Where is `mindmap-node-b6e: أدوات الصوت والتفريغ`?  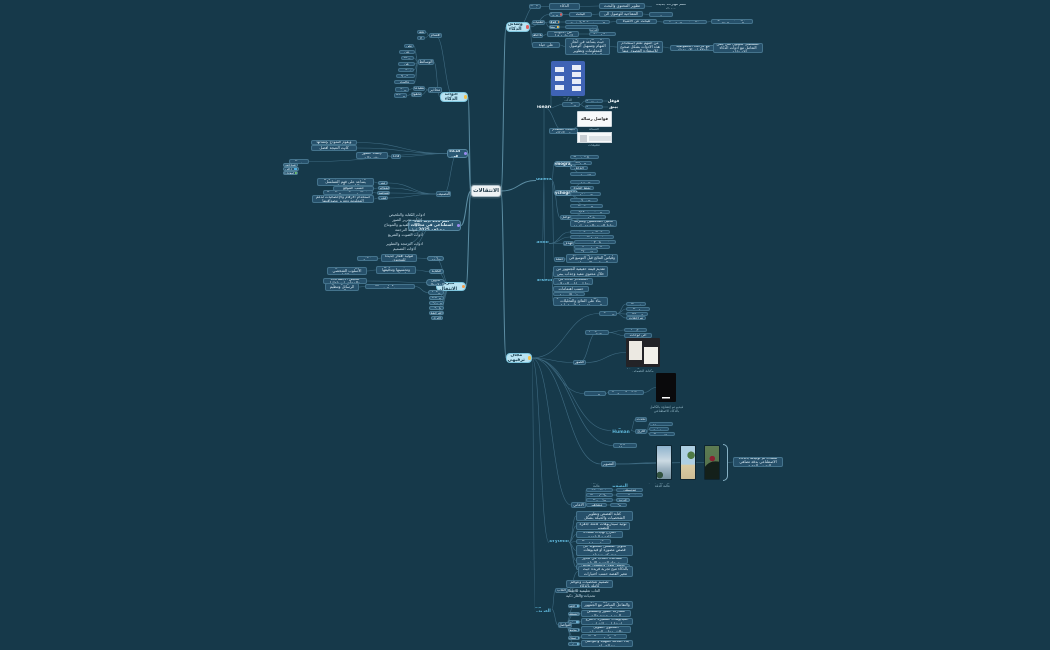
mindmap-node-b6e: أدوات الصوت والتفريغ is located at coordinates (407, 235).